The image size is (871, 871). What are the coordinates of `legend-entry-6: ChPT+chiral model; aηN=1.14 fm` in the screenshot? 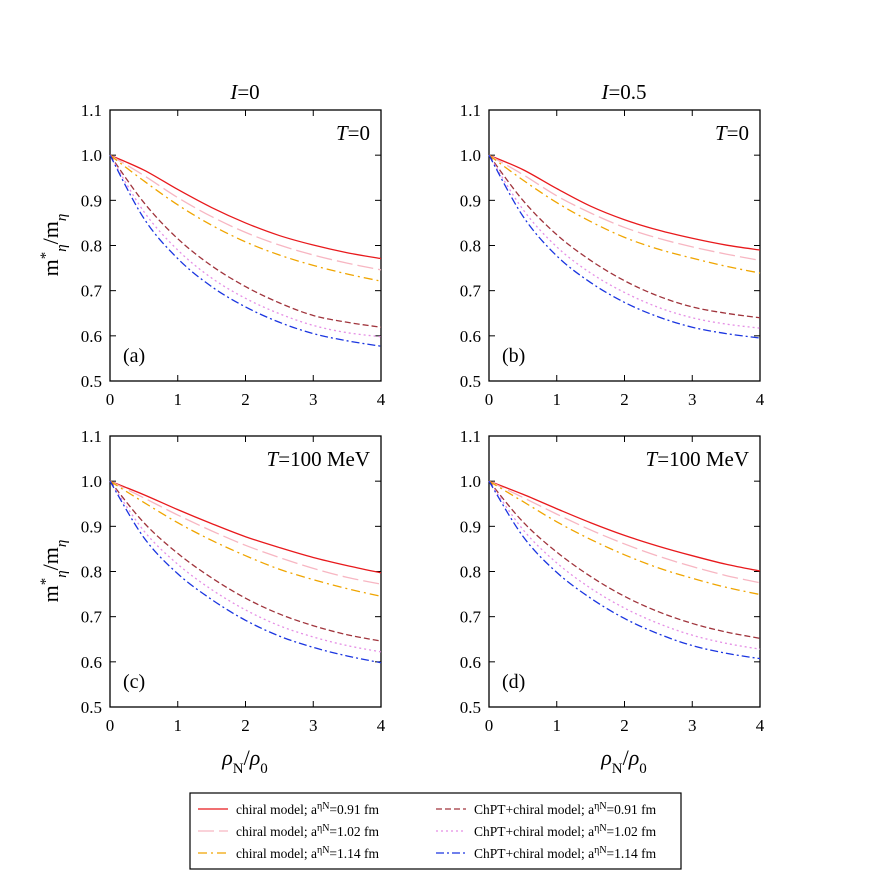 It's located at (565, 853).